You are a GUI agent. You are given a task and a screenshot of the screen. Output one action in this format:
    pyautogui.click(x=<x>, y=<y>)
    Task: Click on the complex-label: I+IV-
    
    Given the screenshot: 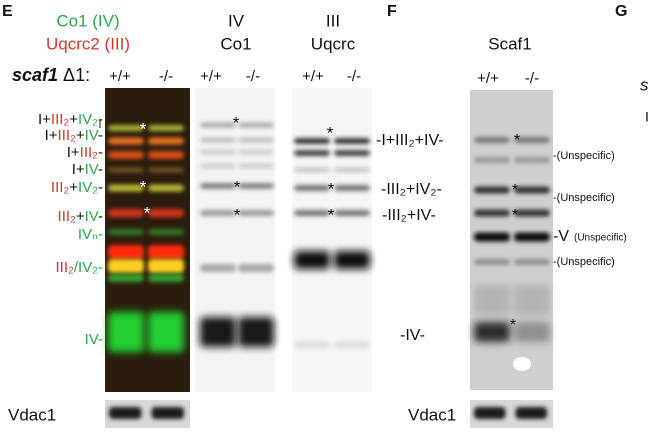 What is the action you would take?
    pyautogui.click(x=87, y=169)
    